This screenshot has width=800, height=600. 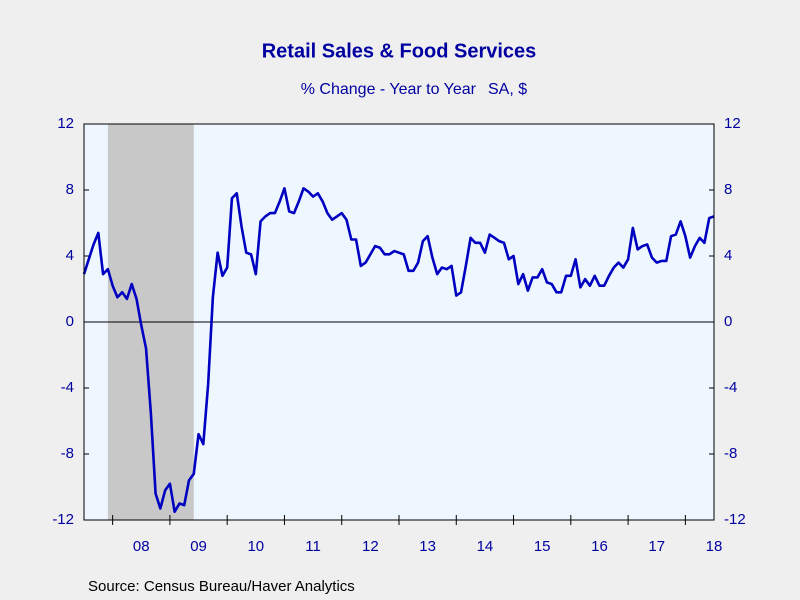 What do you see at coordinates (221, 586) in the screenshot?
I see `source-note: Source: Census Bureau/Haver Analytics` at bounding box center [221, 586].